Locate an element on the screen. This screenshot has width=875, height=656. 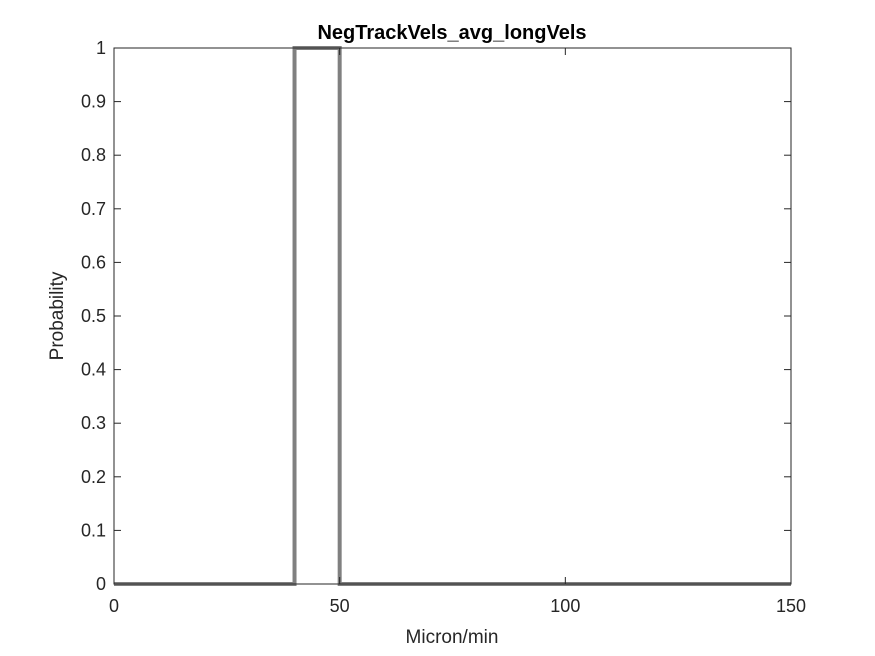
y-tick-label: 0.3 is located at coordinates (93, 423).